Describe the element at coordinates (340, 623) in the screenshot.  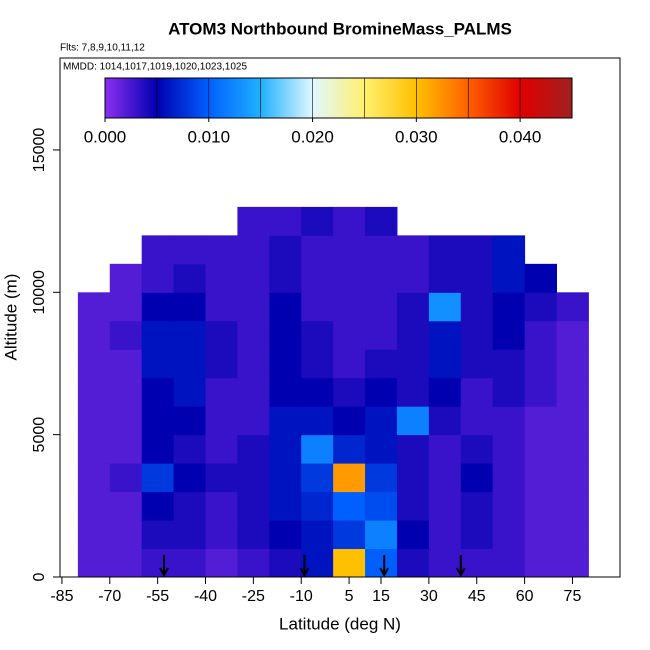
I see `x-axis-label: Latitude (deg N)` at that location.